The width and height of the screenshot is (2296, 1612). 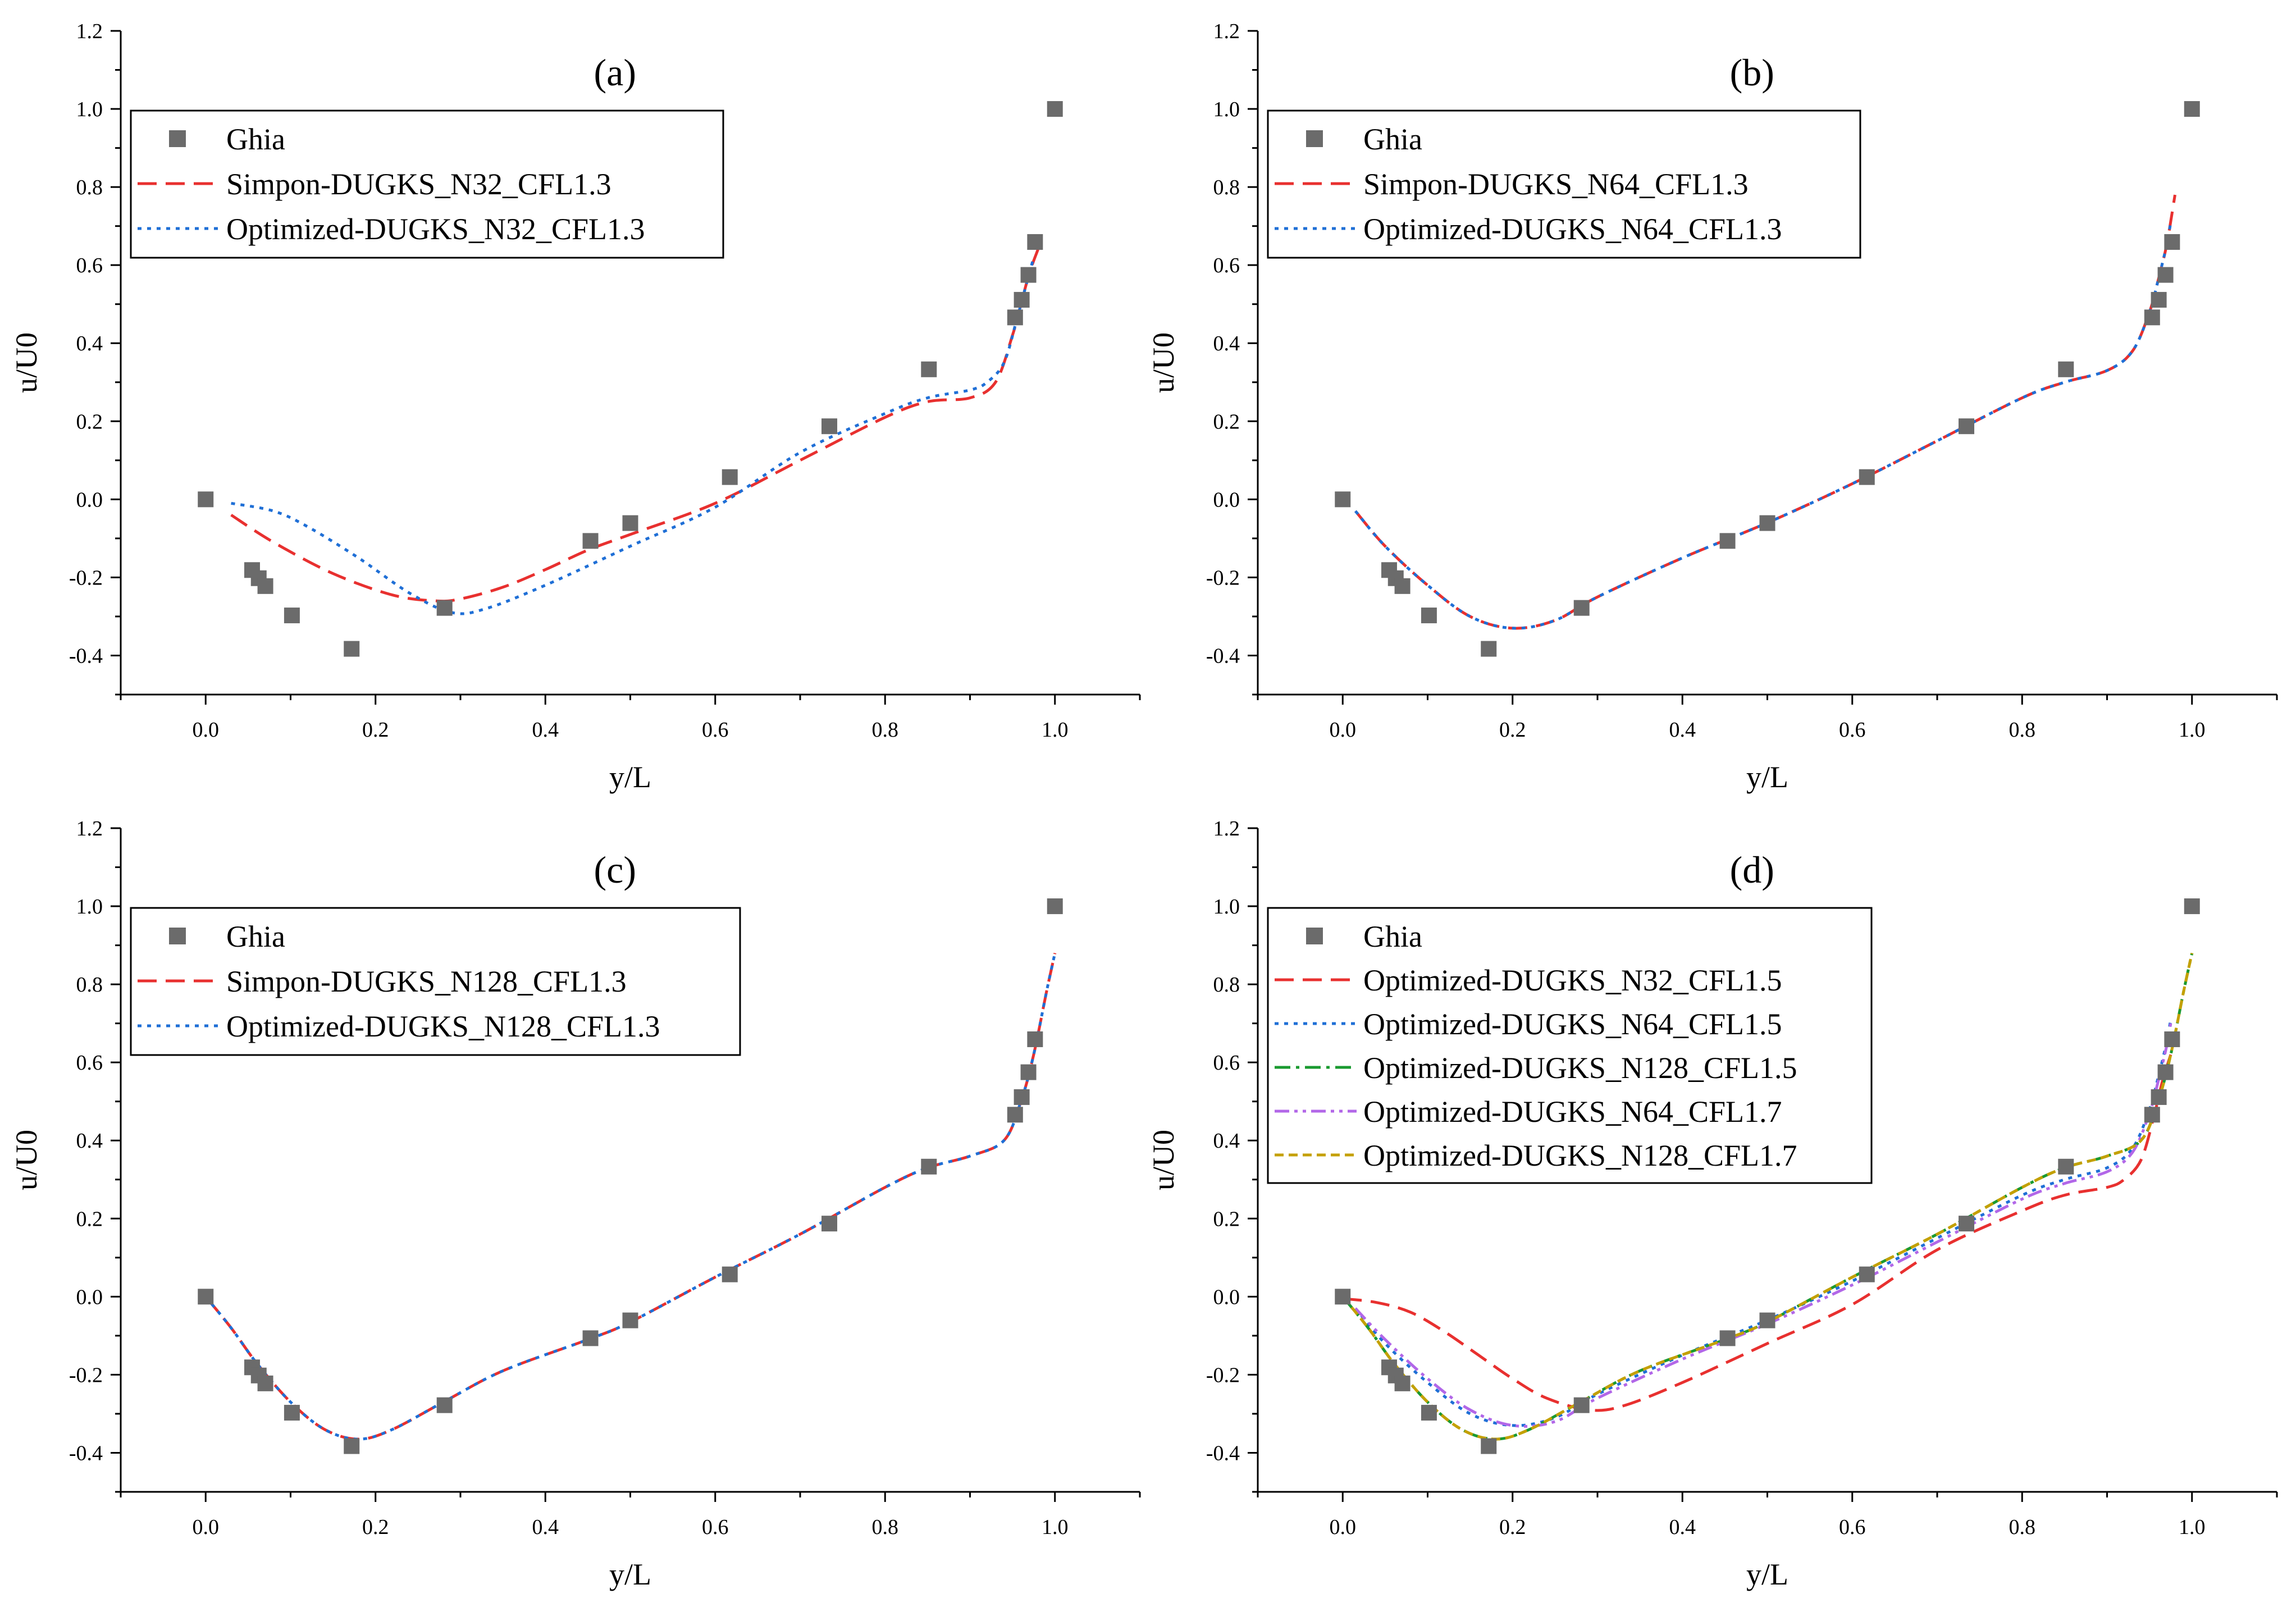 I want to click on y-tick-label: 1.2, so click(x=90, y=31).